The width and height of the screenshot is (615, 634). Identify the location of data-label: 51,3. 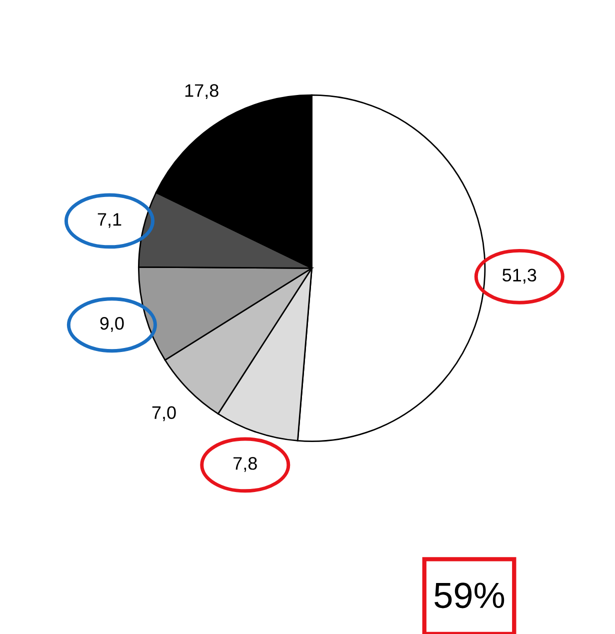
(519, 276).